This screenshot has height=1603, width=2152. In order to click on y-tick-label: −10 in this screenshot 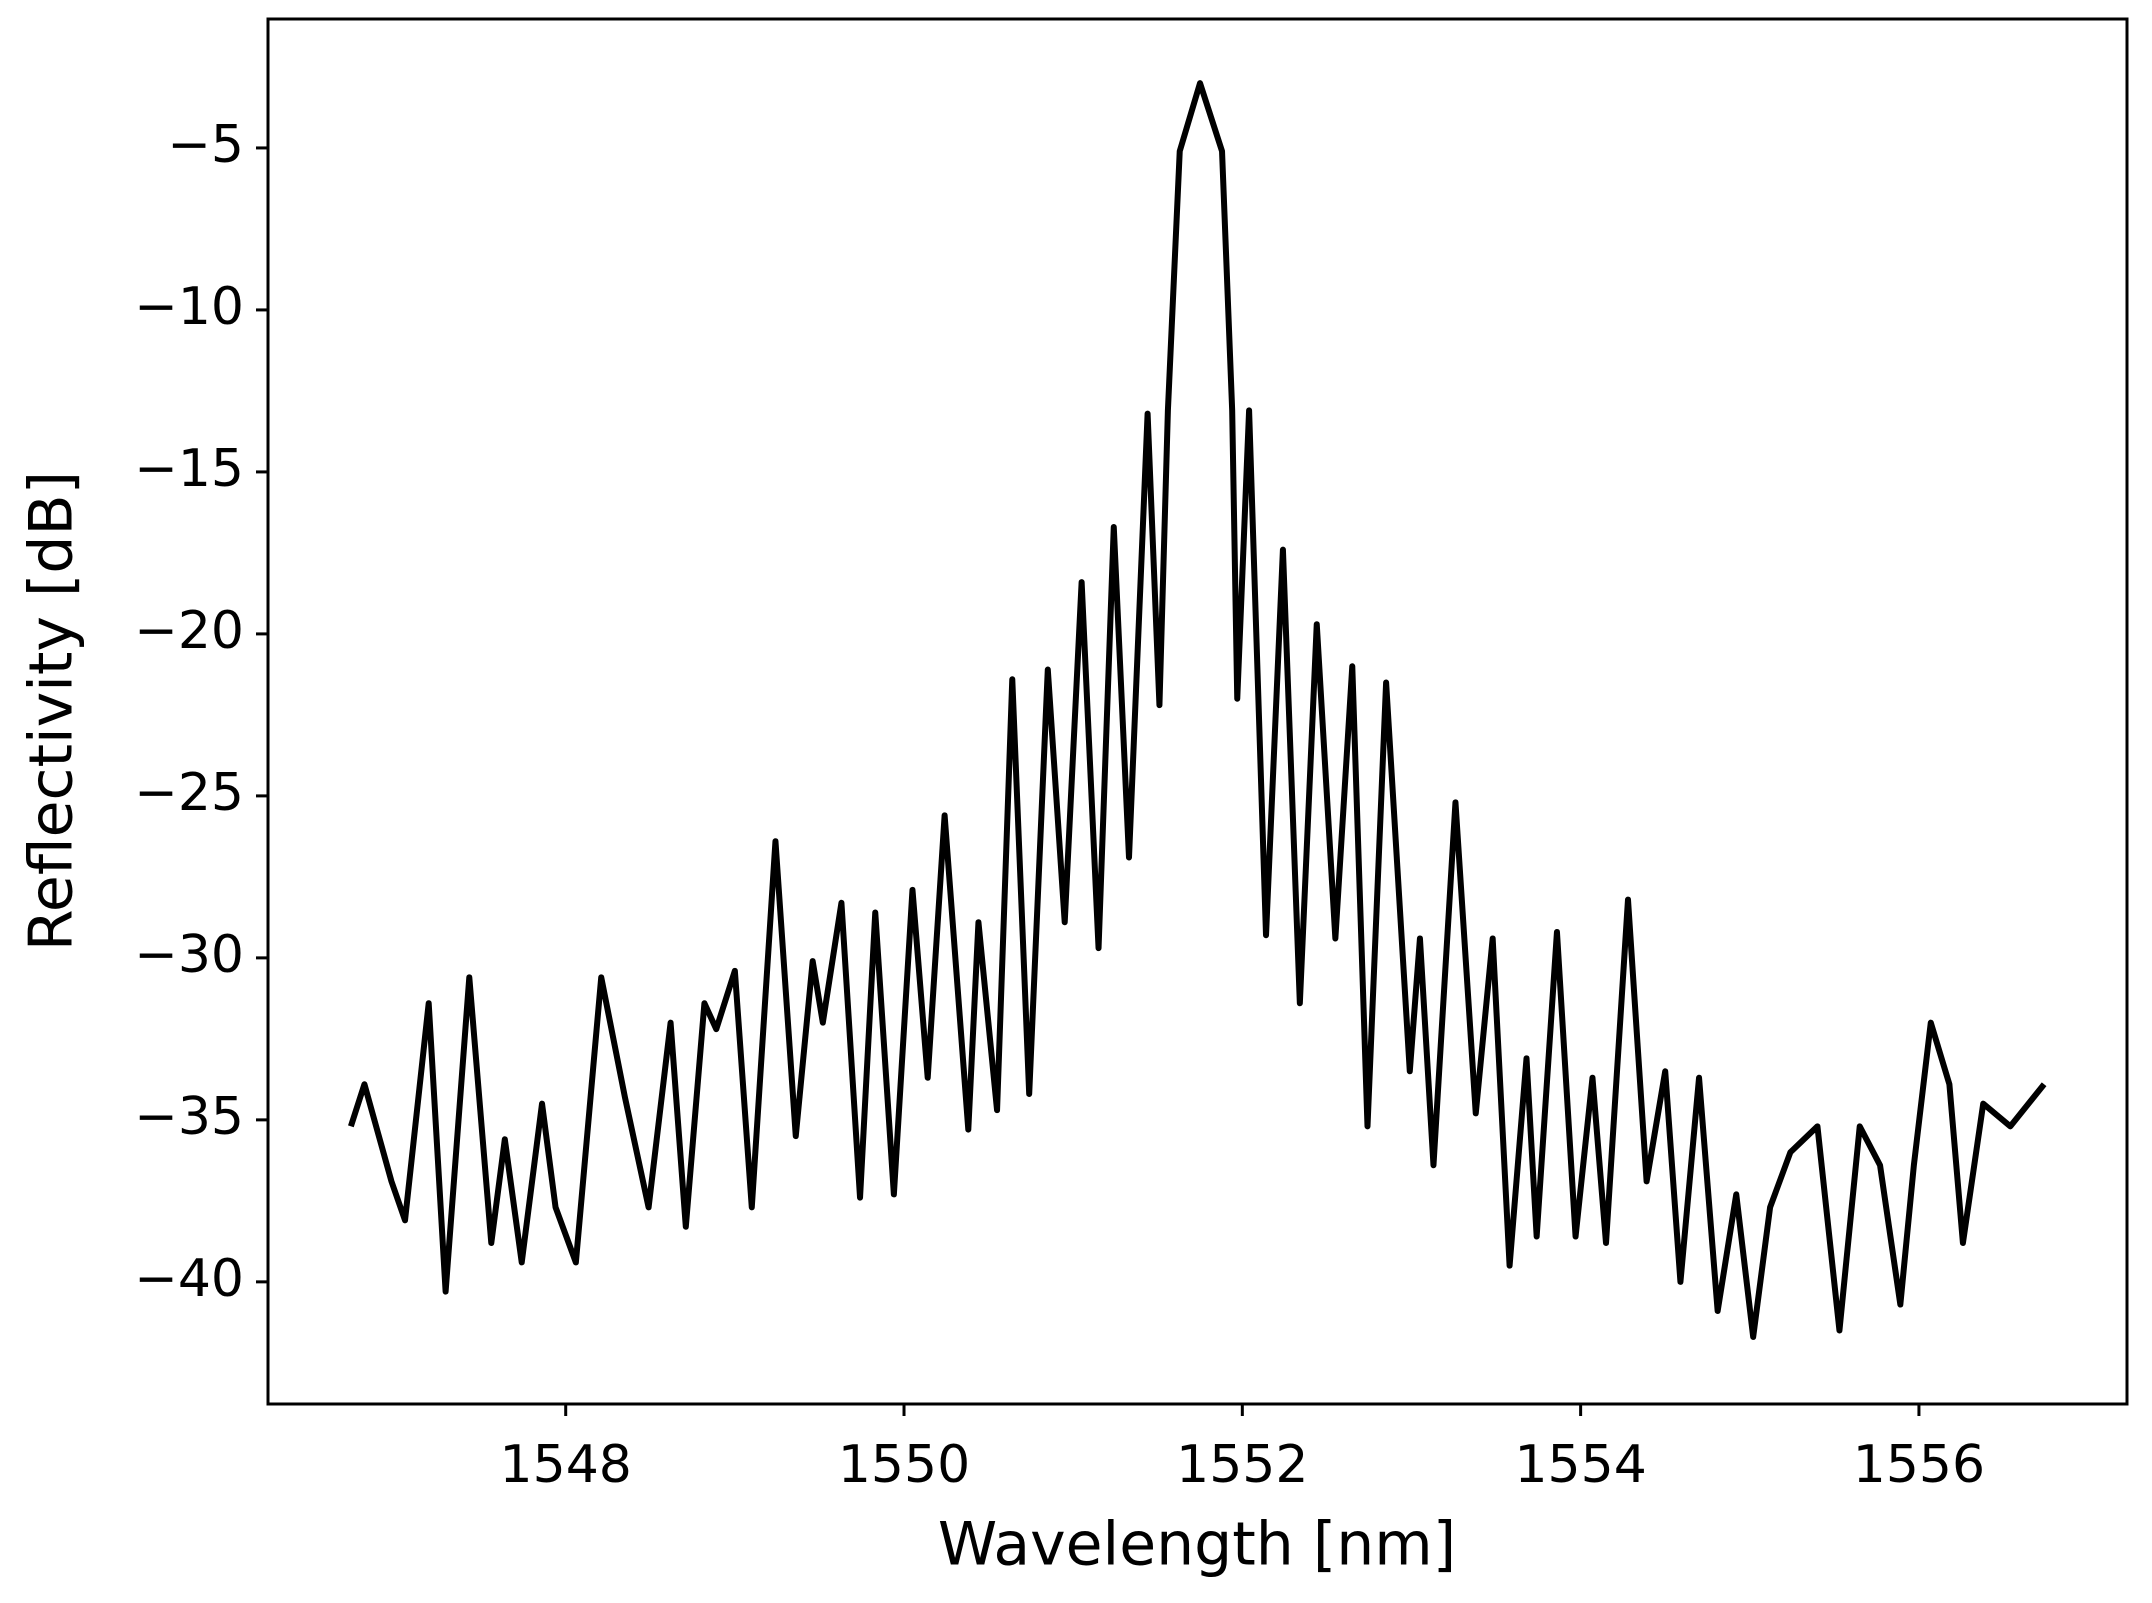, I will do `click(189, 307)`.